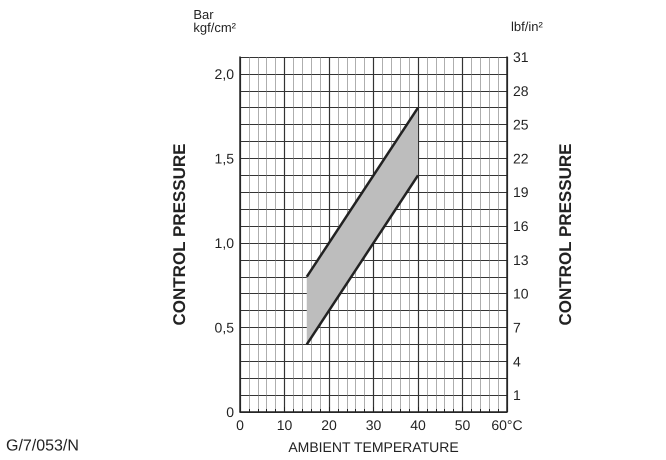 The height and width of the screenshot is (460, 666). Describe the element at coordinates (284, 425) in the screenshot. I see `x-tick-label: 10` at that location.